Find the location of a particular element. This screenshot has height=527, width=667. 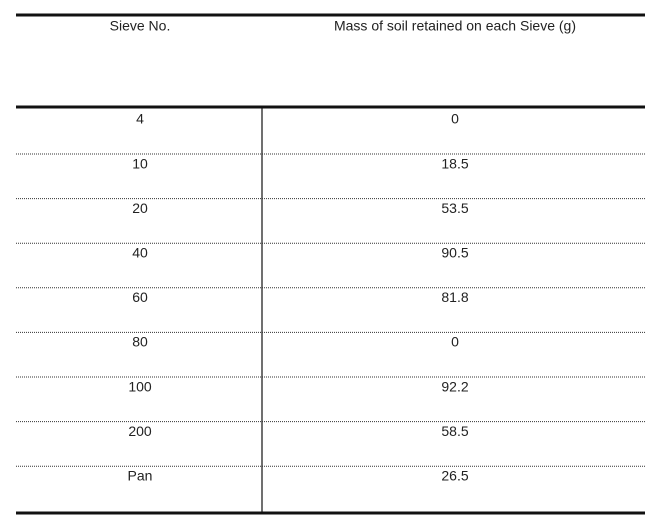

table-cell: 18.5 is located at coordinates (454, 163).